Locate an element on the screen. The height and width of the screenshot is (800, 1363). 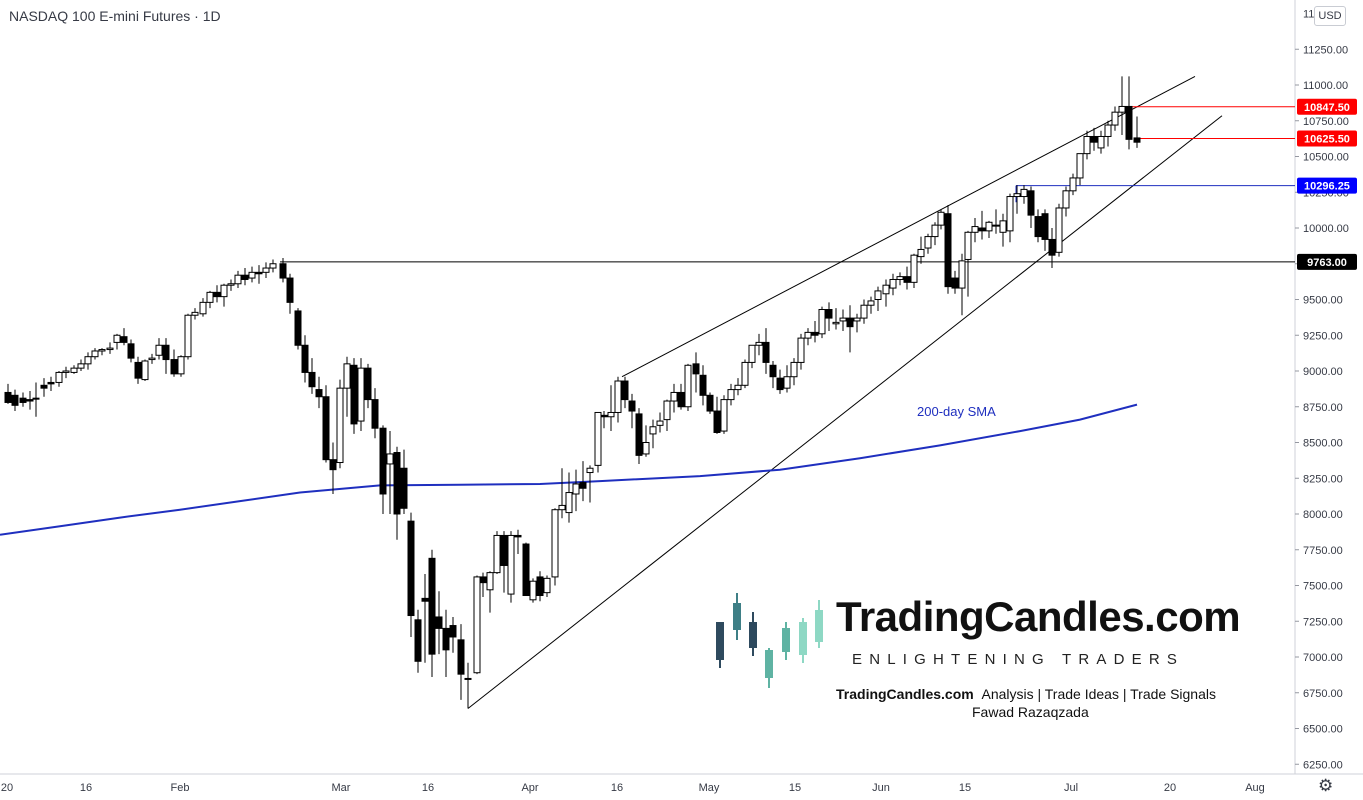
currency-button: USD is located at coordinates (1330, 16).